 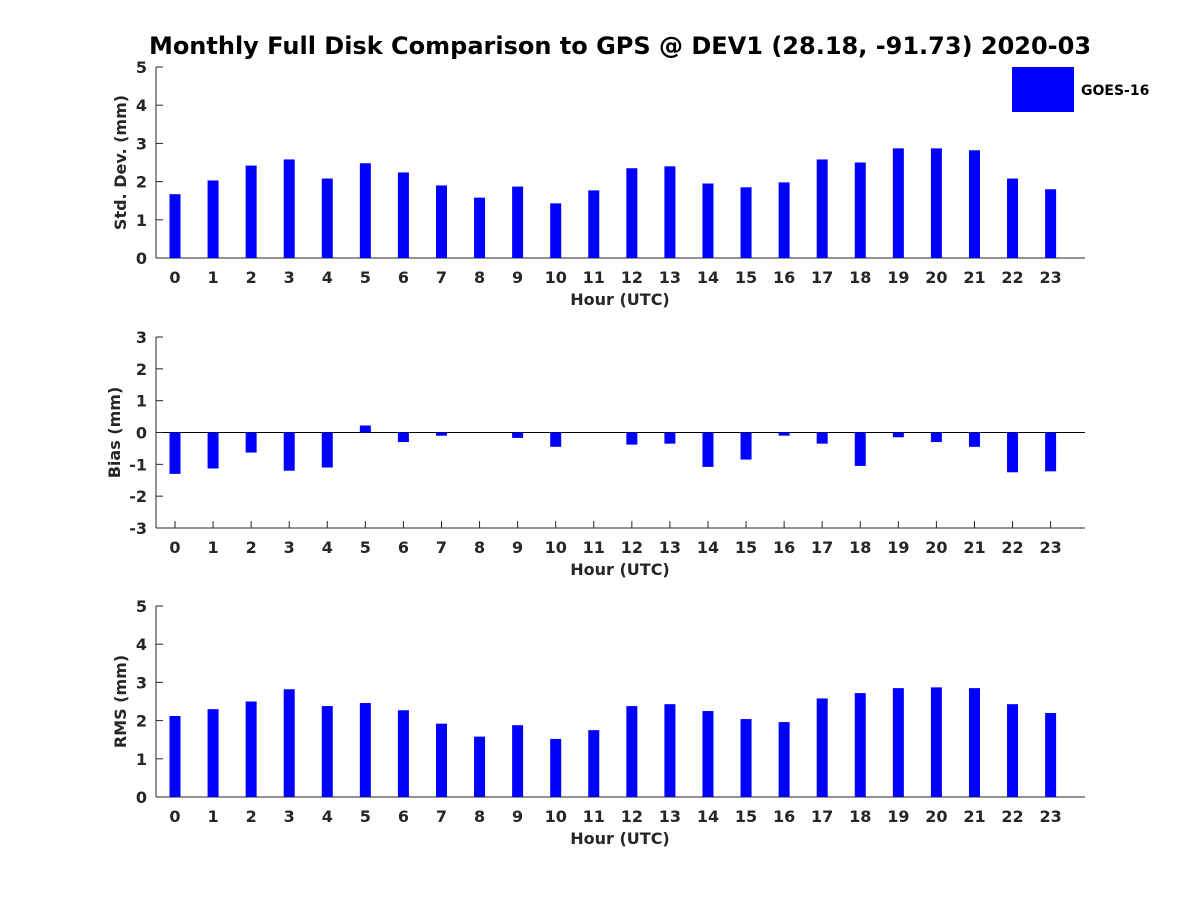 I want to click on x-tick-label: 9, so click(x=517, y=277).